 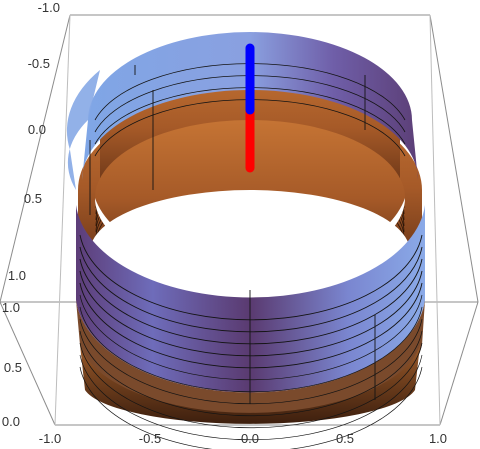 What do you see at coordinates (50, 438) in the screenshot?
I see `bottom-axis-tick: -1.0` at bounding box center [50, 438].